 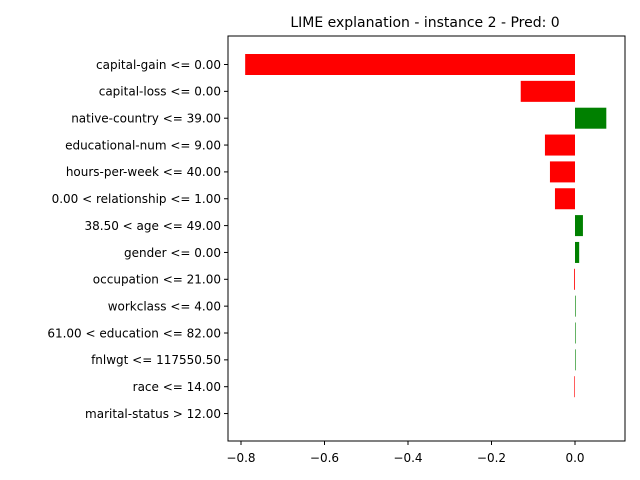 I want to click on y-tick-label: fnlwgt <= 117550.50, so click(x=156, y=360).